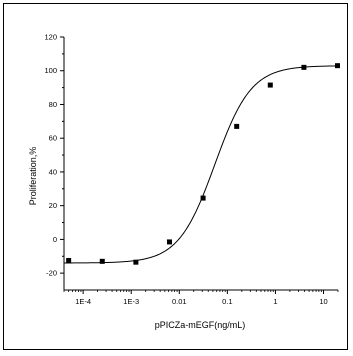 The height and width of the screenshot is (356, 353). What do you see at coordinates (50, 70) in the screenshot?
I see `y-tick-label: 100` at bounding box center [50, 70].